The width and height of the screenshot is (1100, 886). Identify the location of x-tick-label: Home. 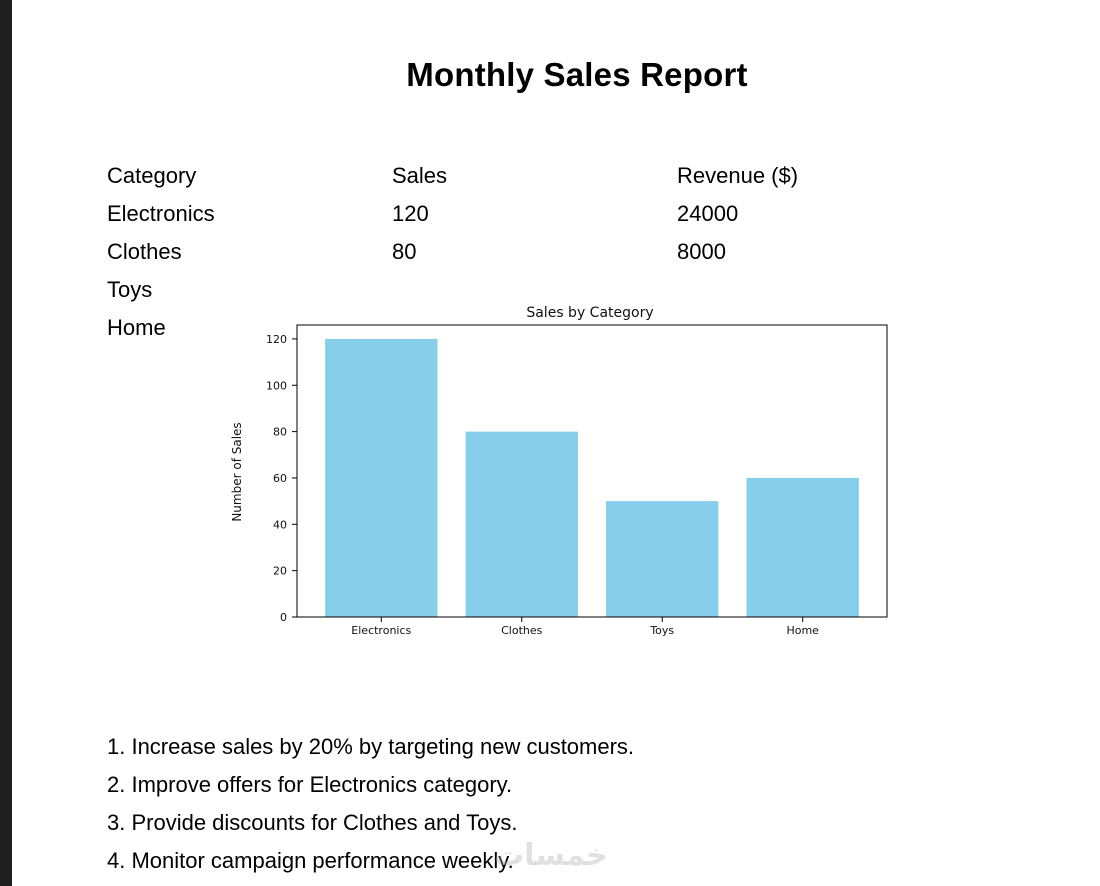
(802, 630).